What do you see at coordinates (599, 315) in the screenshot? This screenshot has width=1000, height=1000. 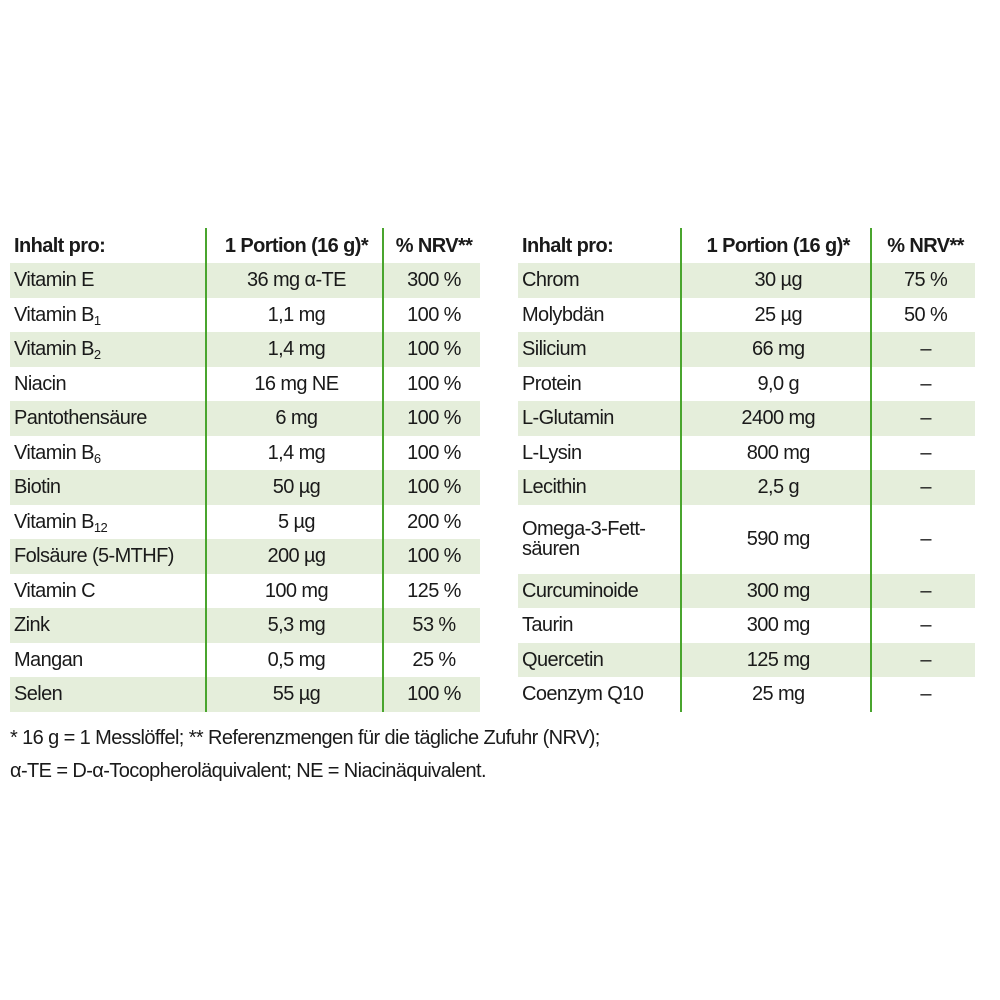 I see `nutrient-cell: Molybdän` at bounding box center [599, 315].